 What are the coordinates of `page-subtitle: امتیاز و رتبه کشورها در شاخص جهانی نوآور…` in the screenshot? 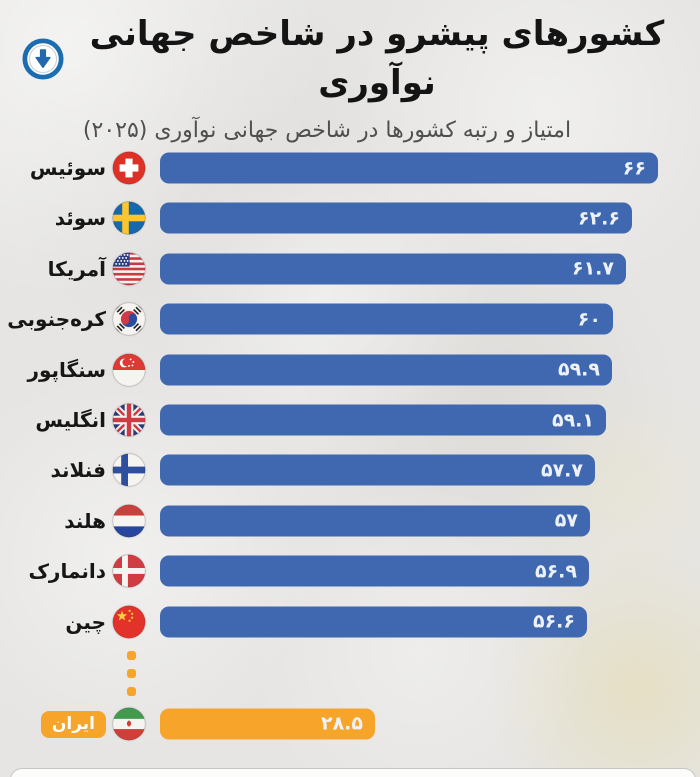 It's located at (327, 130).